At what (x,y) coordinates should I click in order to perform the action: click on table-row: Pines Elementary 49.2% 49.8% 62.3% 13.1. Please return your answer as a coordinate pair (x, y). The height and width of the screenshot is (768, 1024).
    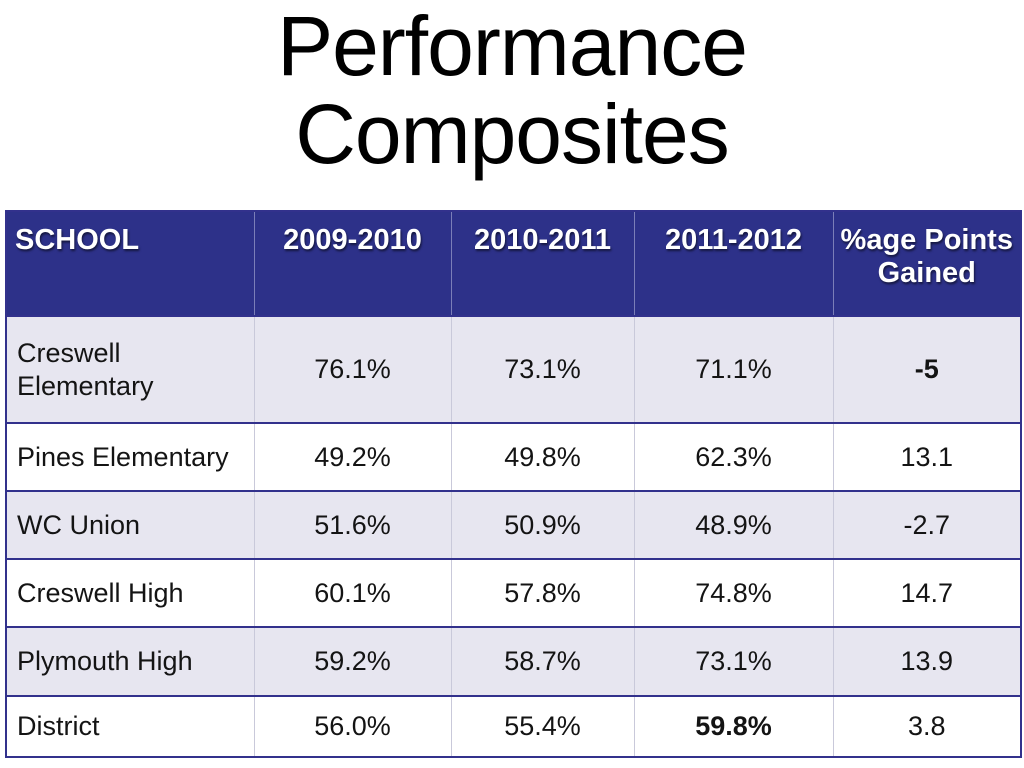
    Looking at the image, I should click on (513, 457).